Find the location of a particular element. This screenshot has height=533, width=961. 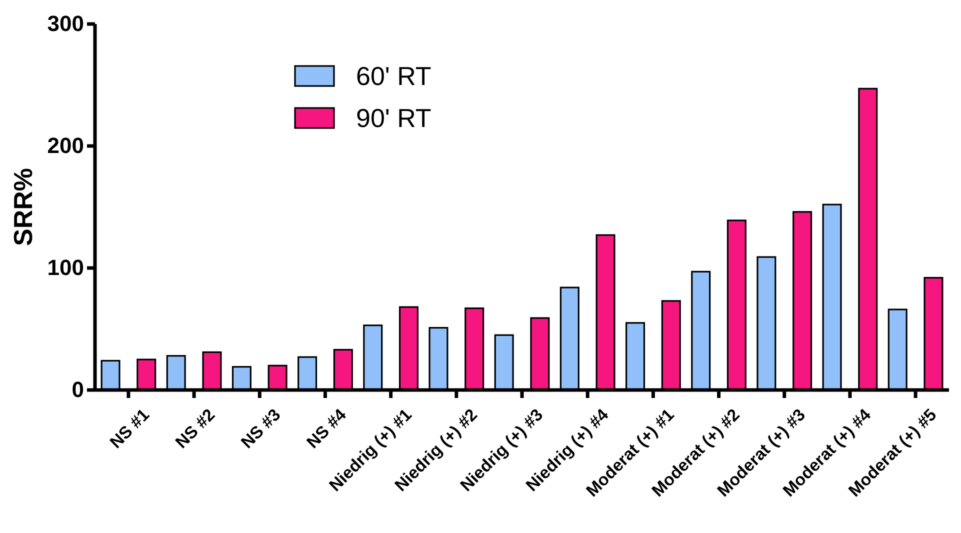

legend-label: 90' RT is located at coordinates (394, 118).